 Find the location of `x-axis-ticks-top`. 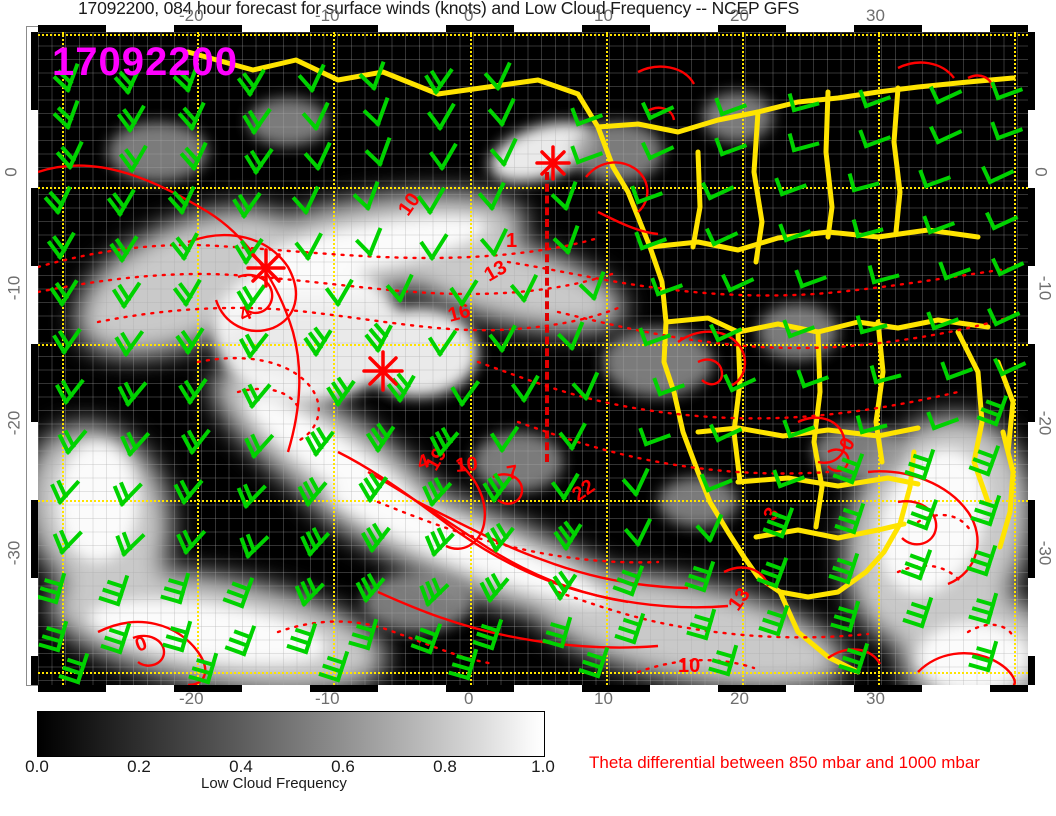

x-axis-ticks-top is located at coordinates (533, 28).